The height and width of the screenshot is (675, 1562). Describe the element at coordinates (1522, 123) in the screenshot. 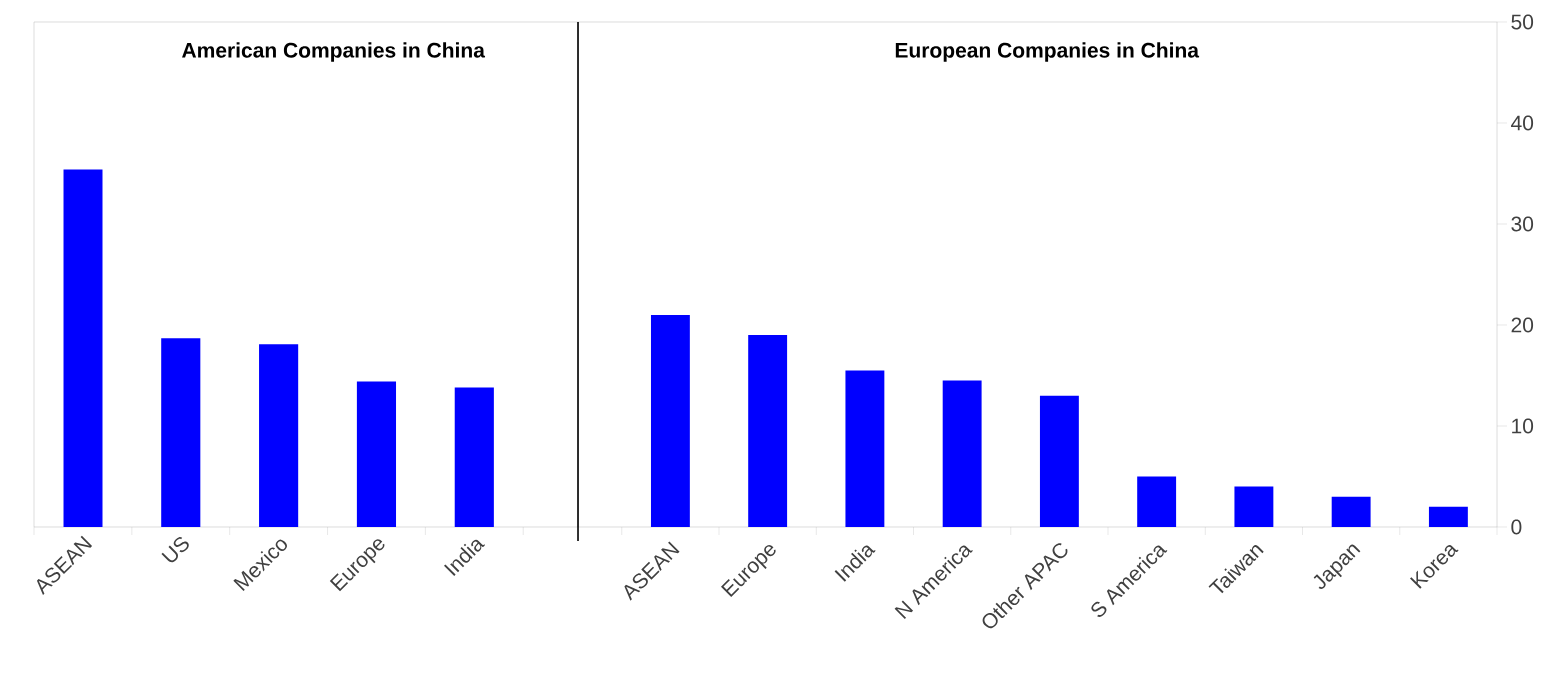

I see `y-tick-label: 40` at that location.